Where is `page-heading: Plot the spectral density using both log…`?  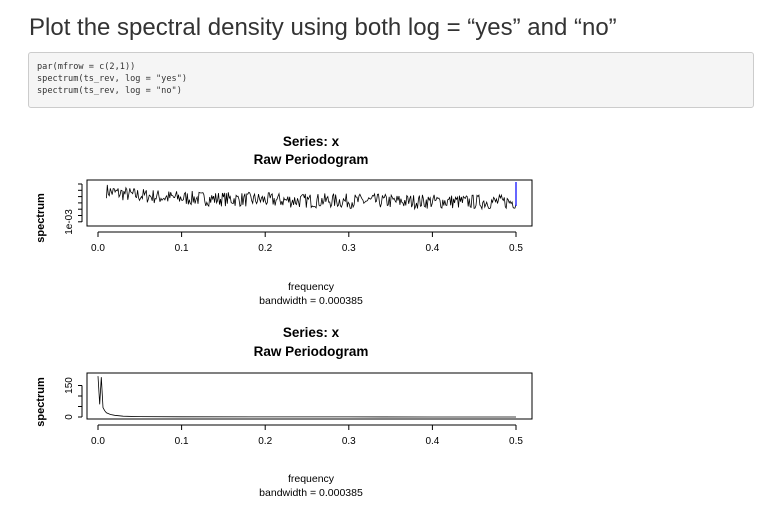
page-heading: Plot the spectral density using both log… is located at coordinates (323, 27).